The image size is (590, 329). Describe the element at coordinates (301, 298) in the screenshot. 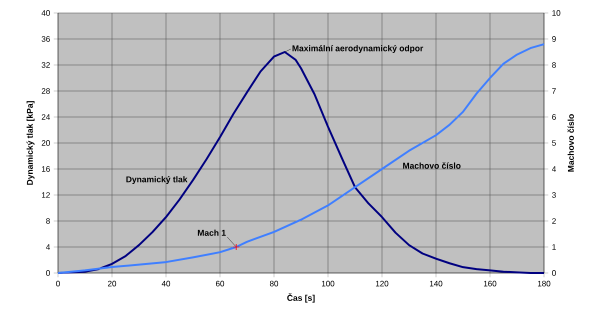

I see `x-axis-title: Čas [s]` at that location.